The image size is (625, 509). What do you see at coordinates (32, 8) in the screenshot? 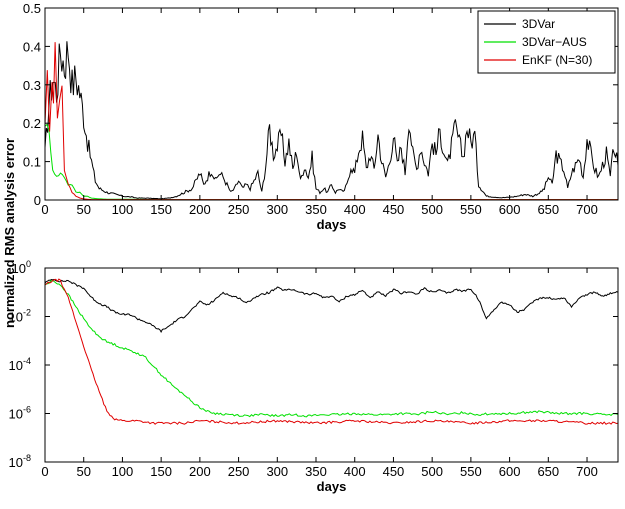
I see `y-tick-label: 0.5` at bounding box center [32, 8].